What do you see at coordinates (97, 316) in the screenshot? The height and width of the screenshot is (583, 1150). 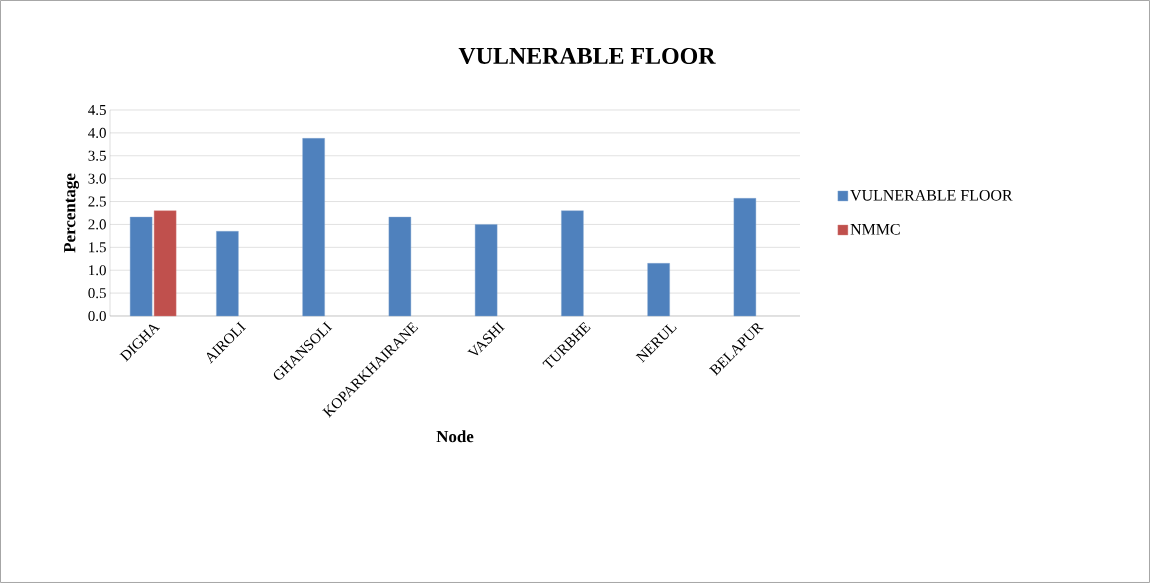 I see `y-tick-label: 0.0` at bounding box center [97, 316].